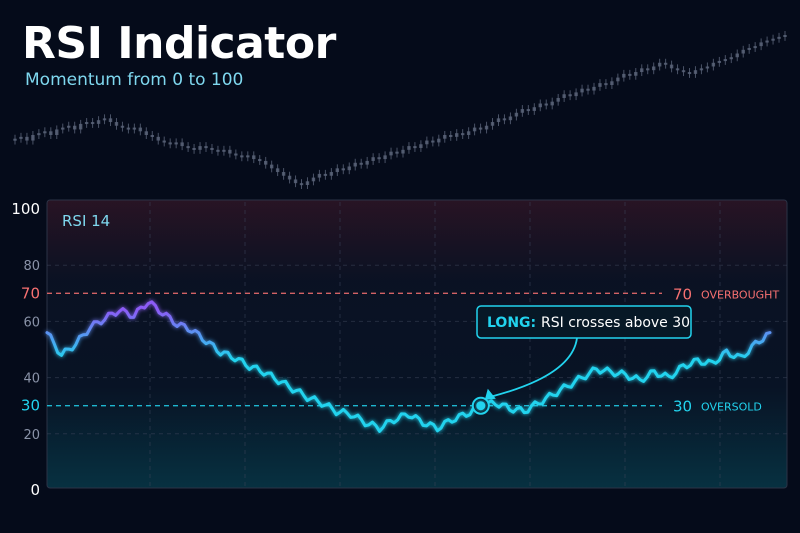 The height and width of the screenshot is (533, 800). Describe the element at coordinates (35, 490) in the screenshot. I see `y-tick-label: 0` at that location.